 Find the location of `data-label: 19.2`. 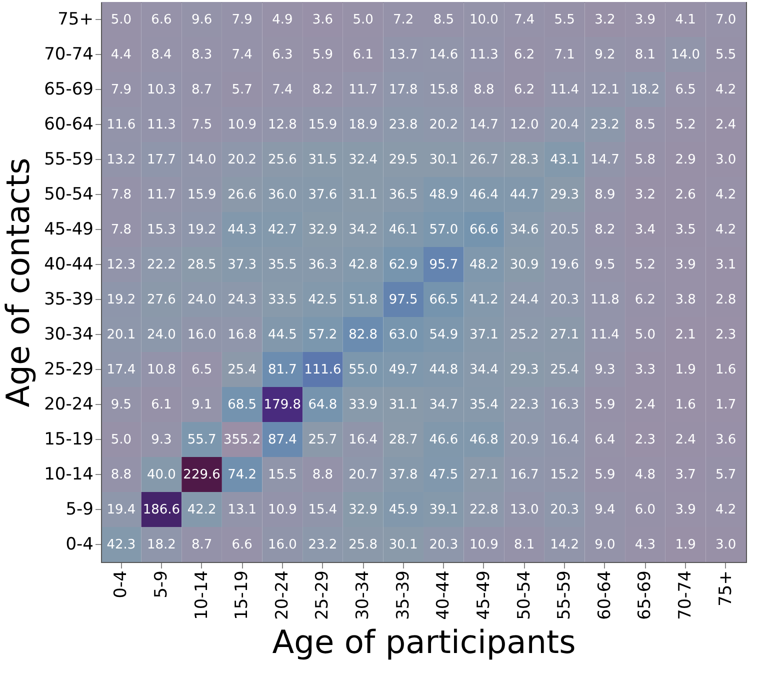

data-label: 19.2 is located at coordinates (201, 230).